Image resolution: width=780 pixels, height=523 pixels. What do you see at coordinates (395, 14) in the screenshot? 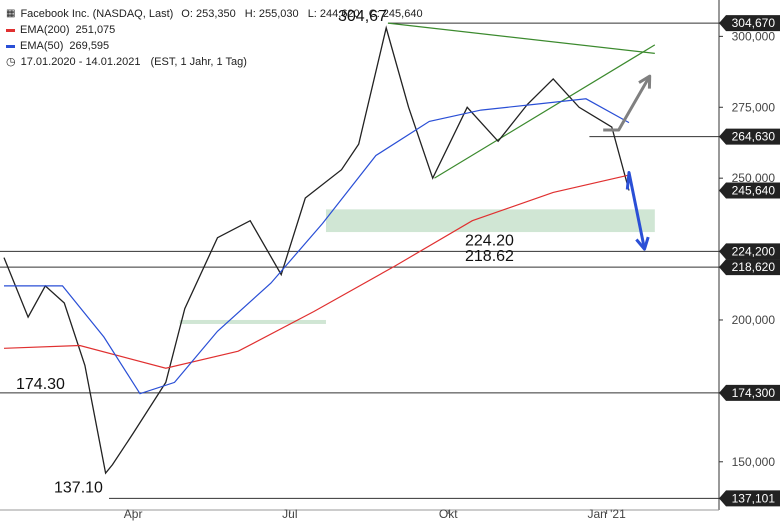
I see `close-value: C: 245,640` at bounding box center [395, 14].